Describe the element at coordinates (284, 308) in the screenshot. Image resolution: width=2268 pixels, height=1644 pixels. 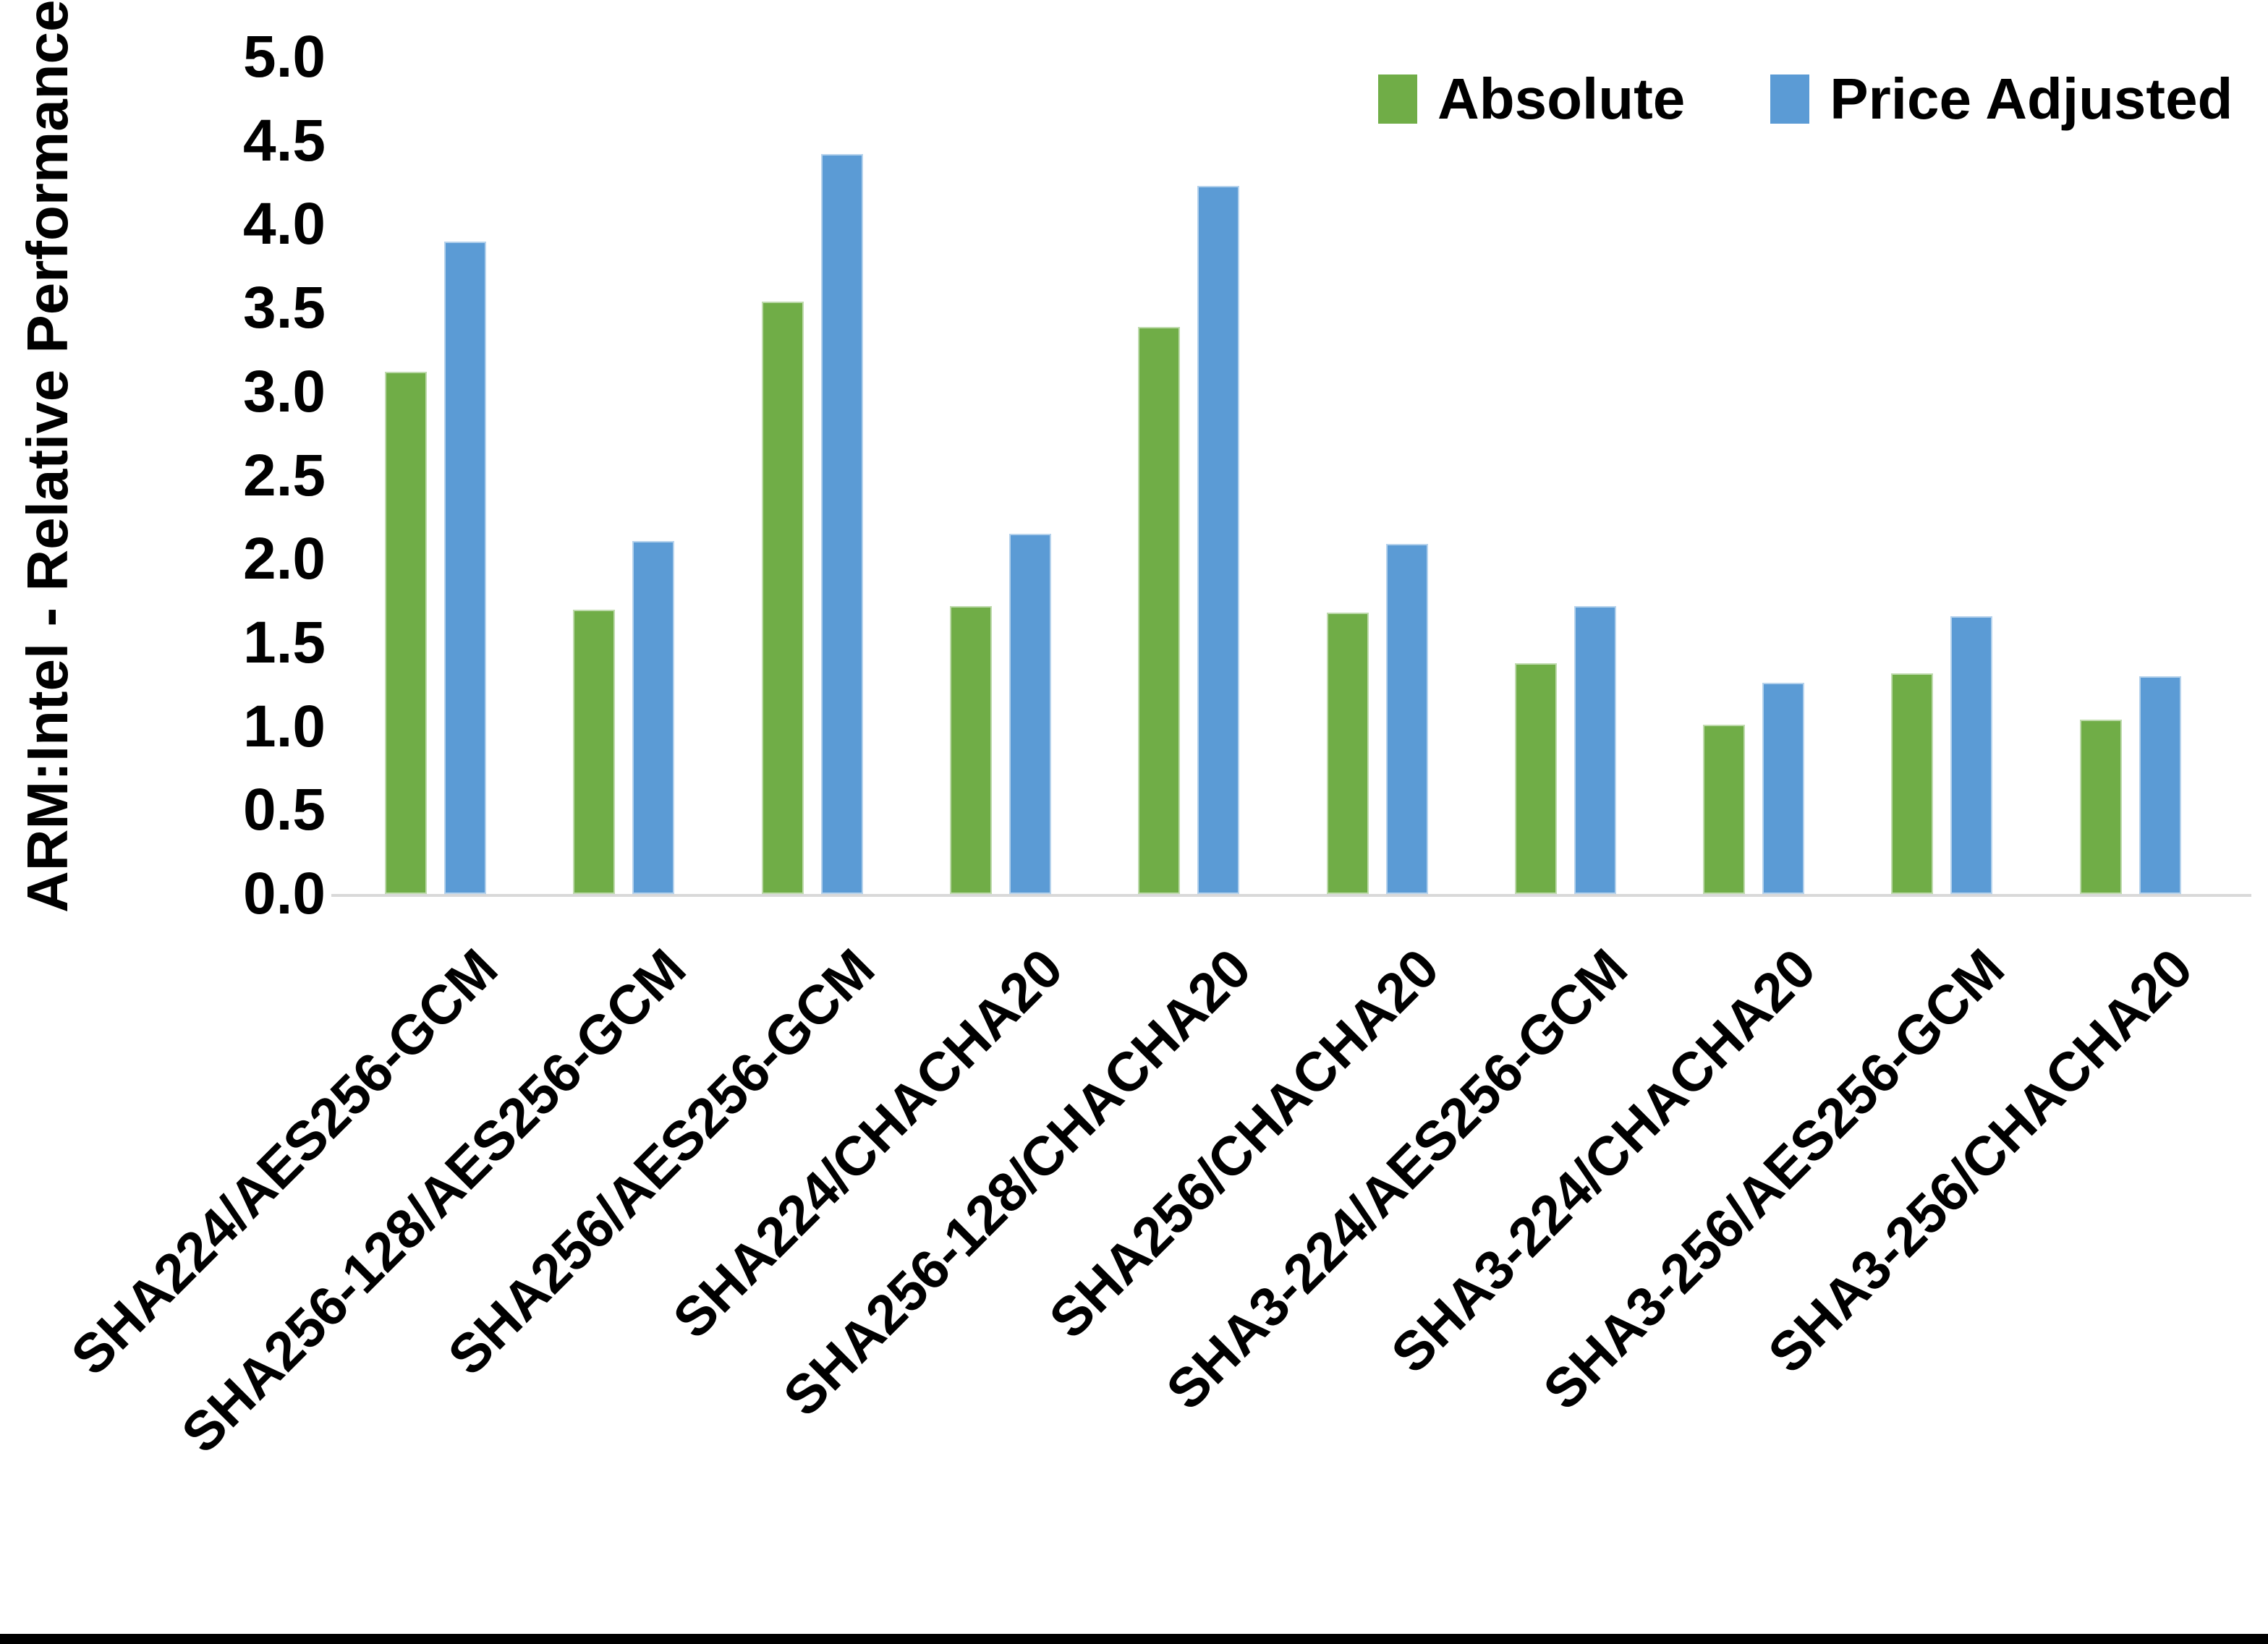
I see `y-tick-label: 3.5` at that location.